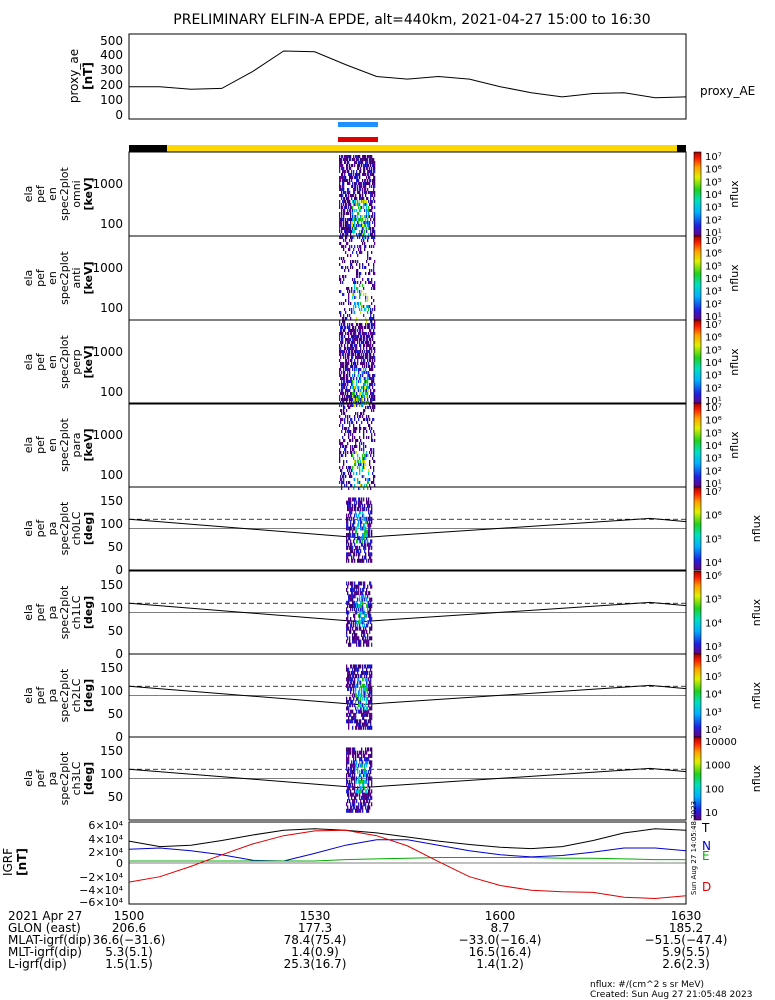 The width and height of the screenshot is (775, 1000). Describe the element at coordinates (129, 940) in the screenshot. I see `mlat-value: 36.6(−31.6)` at that location.